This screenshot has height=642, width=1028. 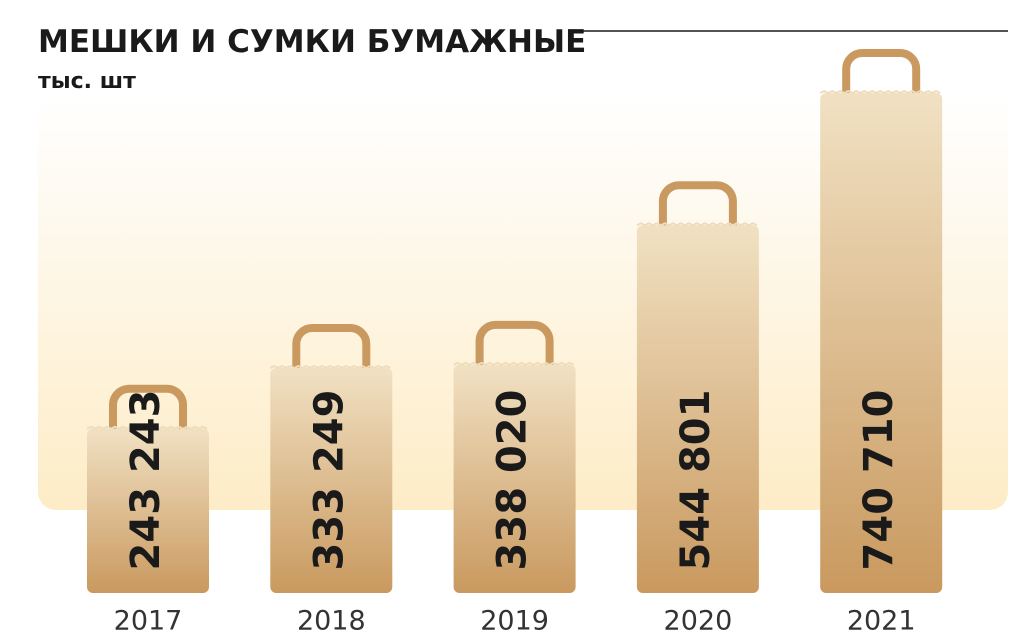 I want to click on value-label: 740 710, so click(x=879, y=480).